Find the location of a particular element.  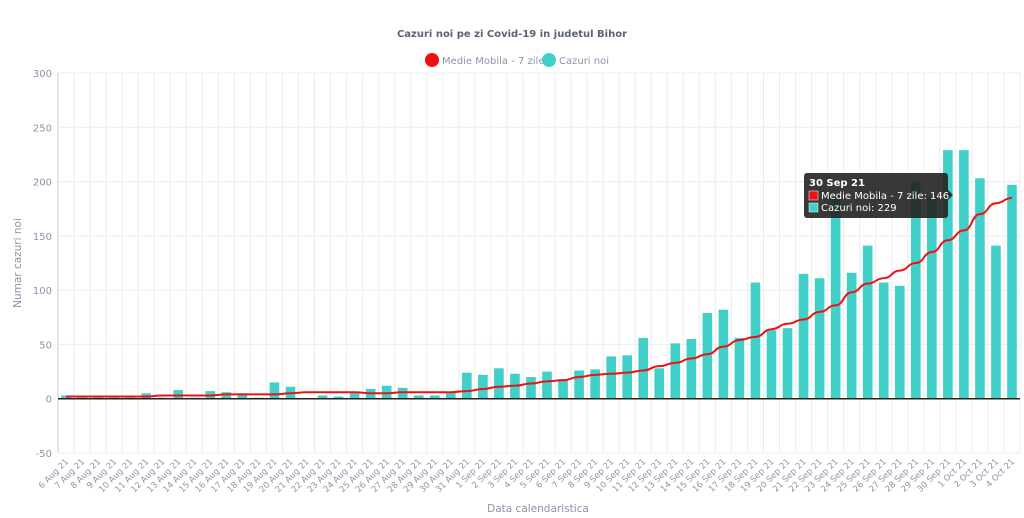

y-tick-label: -50 is located at coordinates (44, 454).